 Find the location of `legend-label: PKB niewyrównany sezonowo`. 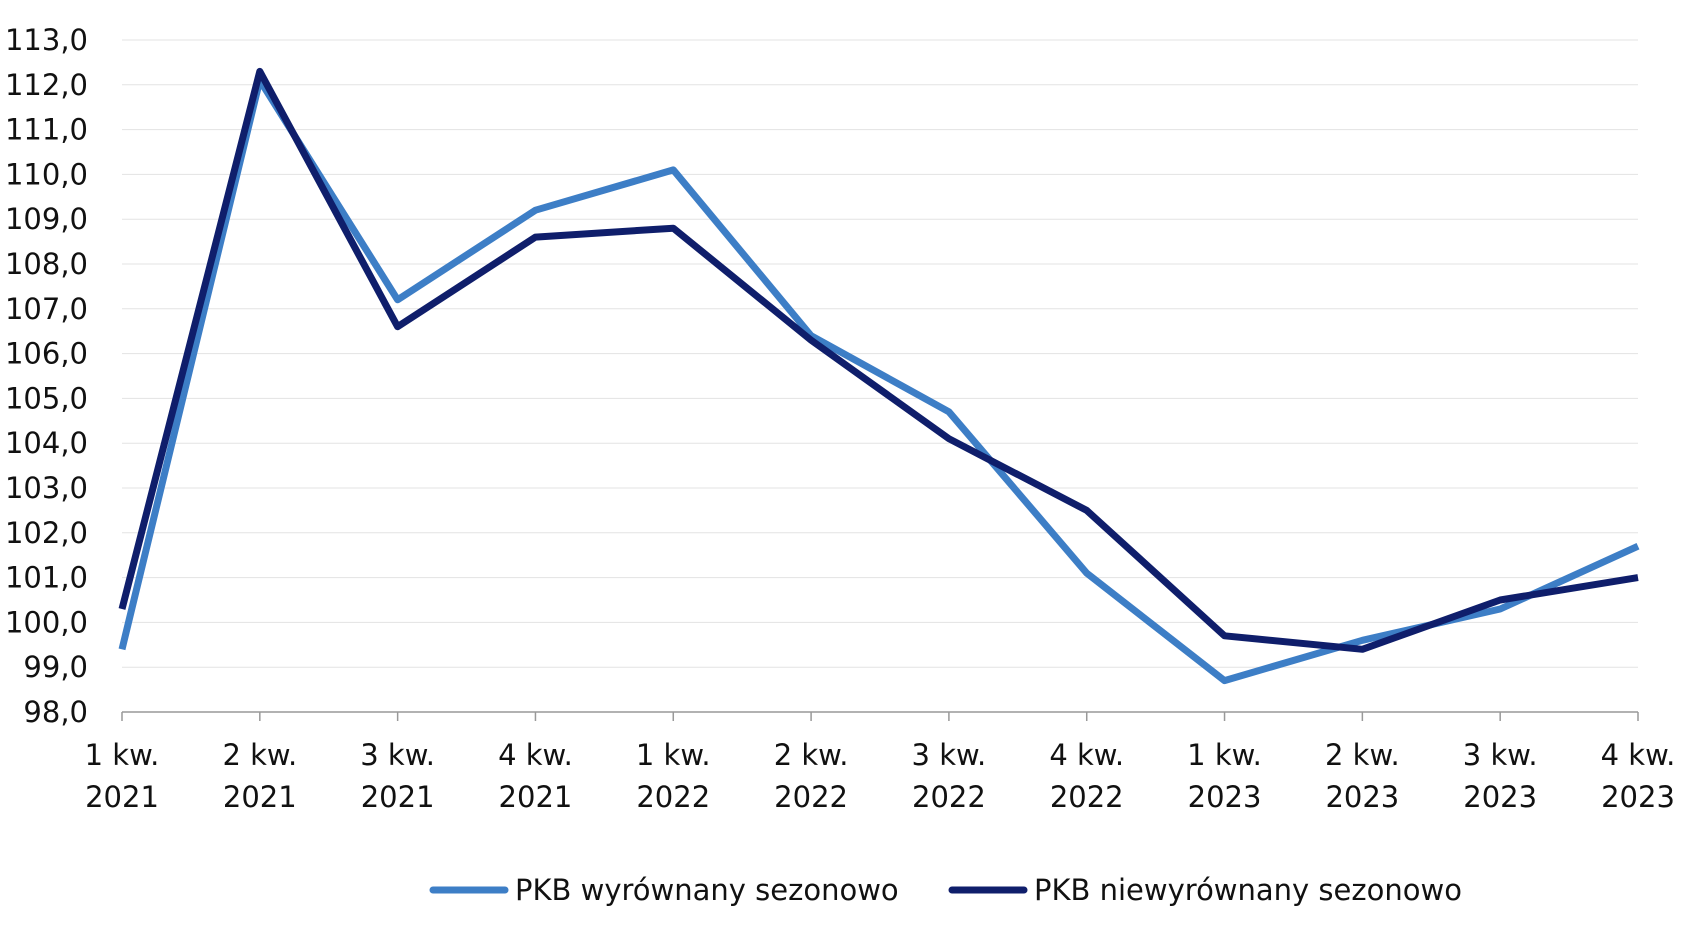

legend-label: PKB niewyrównany sezonowo is located at coordinates (1248, 890).